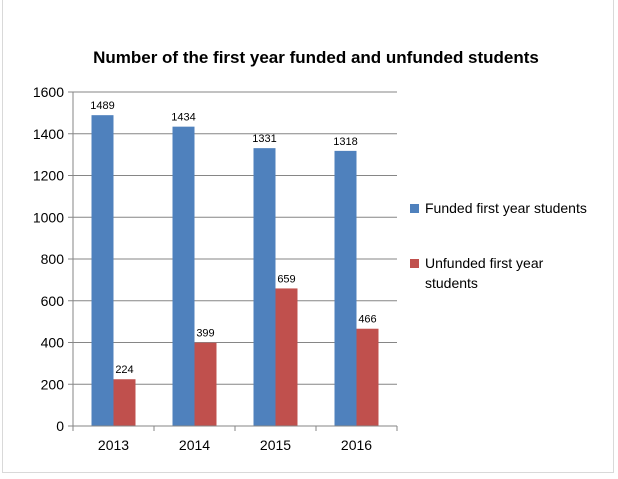 The image size is (618, 479). What do you see at coordinates (183, 118) in the screenshot?
I see `data-label: 1434` at bounding box center [183, 118].